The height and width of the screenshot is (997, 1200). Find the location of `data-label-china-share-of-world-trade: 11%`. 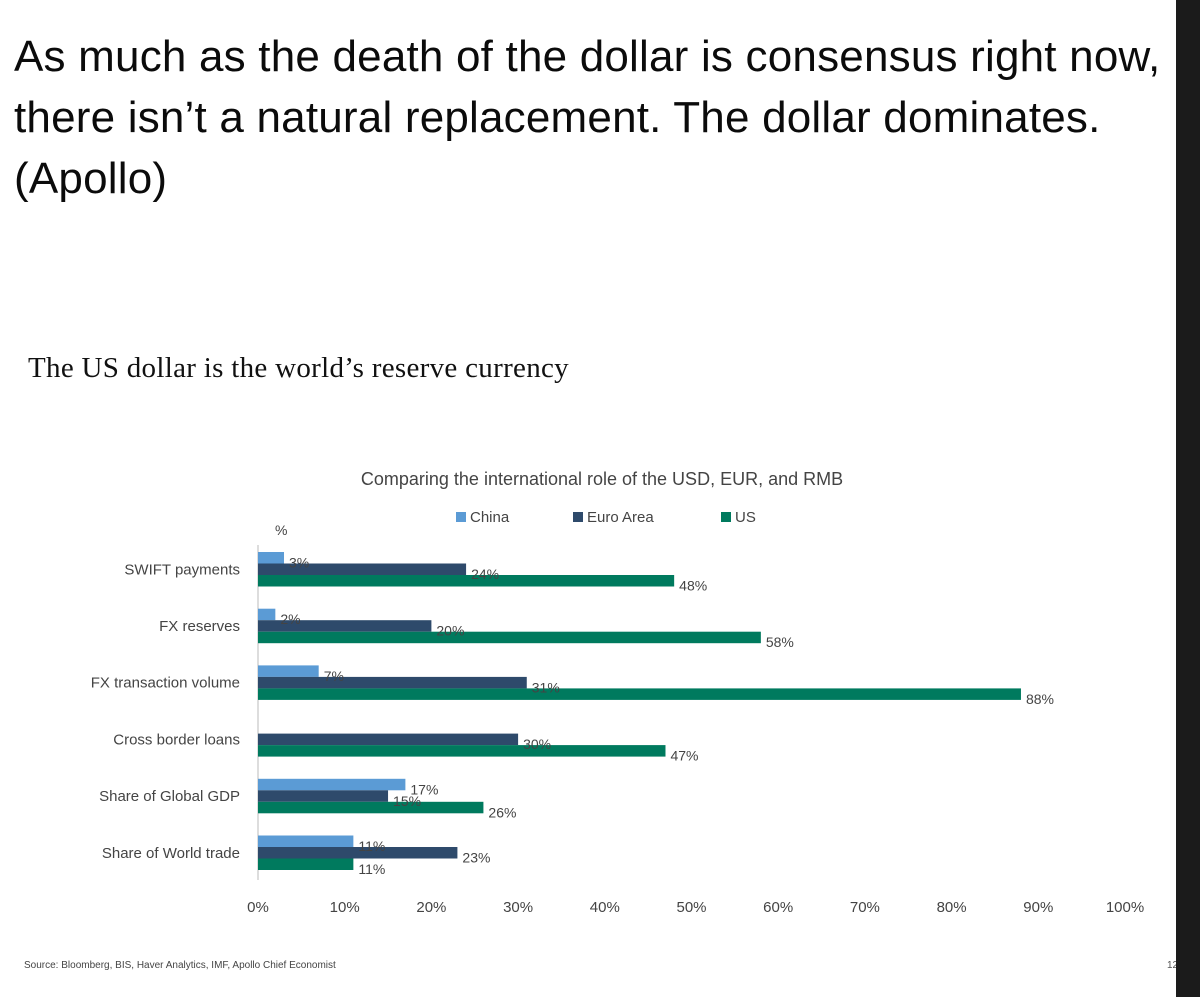

data-label-china-share-of-world-trade: 11% is located at coordinates (371, 846).